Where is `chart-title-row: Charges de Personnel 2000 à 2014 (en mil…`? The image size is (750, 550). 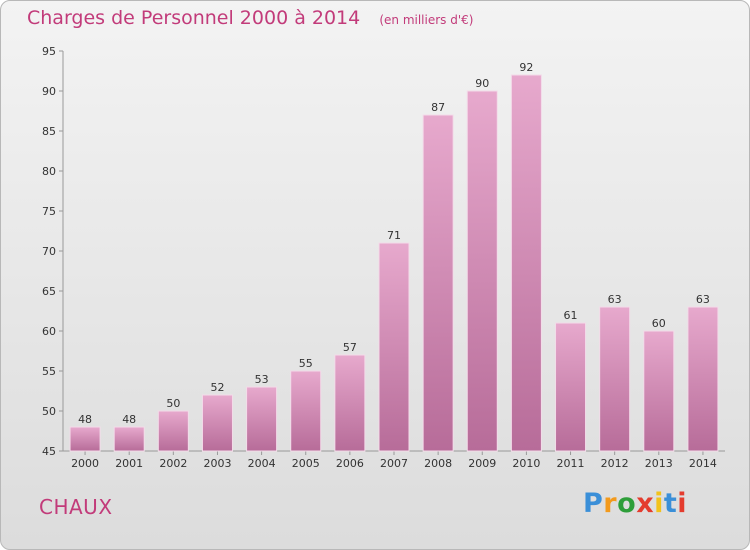
chart-title-row: Charges de Personnel 2000 à 2014 (en mil… is located at coordinates (250, 18).